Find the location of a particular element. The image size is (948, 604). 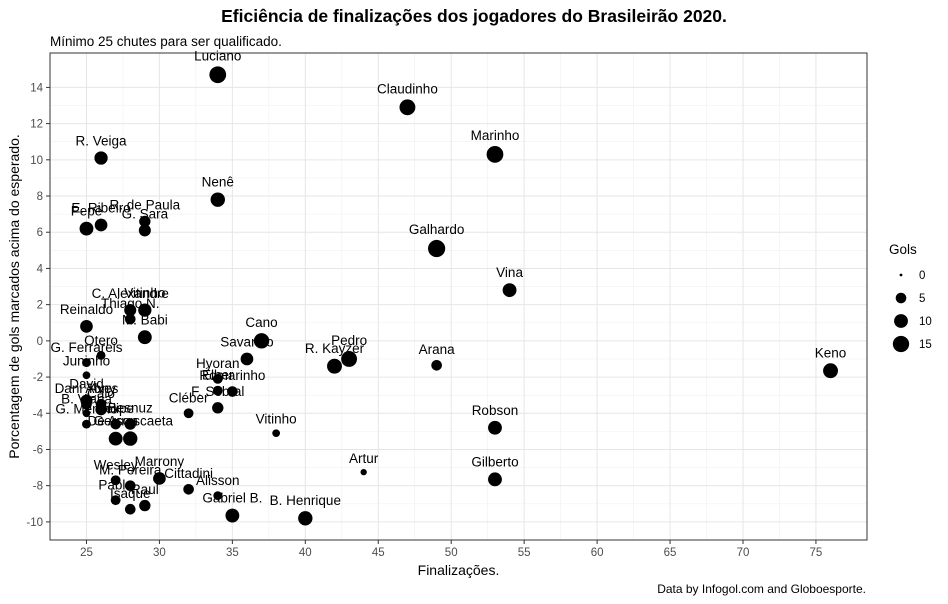

x-tick-label: 65 is located at coordinates (670, 553).